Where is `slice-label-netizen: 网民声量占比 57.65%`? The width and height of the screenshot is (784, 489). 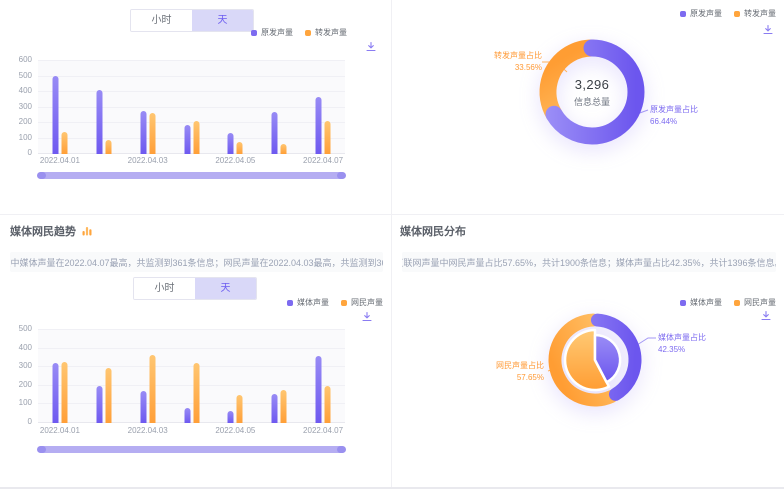
slice-label-netizen: 网民声量占比 57.65% is located at coordinates (498, 372).